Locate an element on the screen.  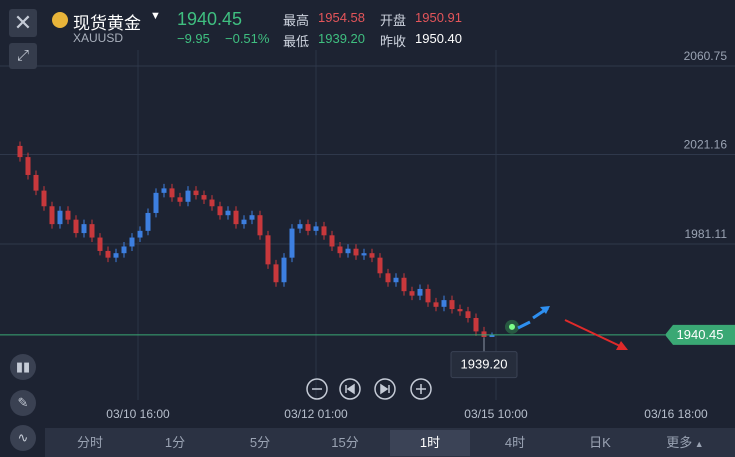
close-button: ✕ is located at coordinates (23, 23).